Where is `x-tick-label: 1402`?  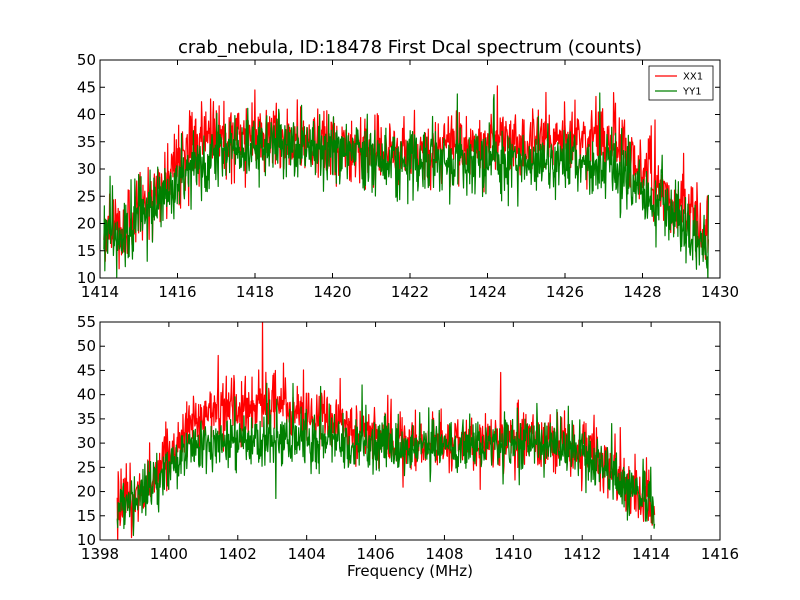 x-tick-label: 1402 is located at coordinates (238, 554).